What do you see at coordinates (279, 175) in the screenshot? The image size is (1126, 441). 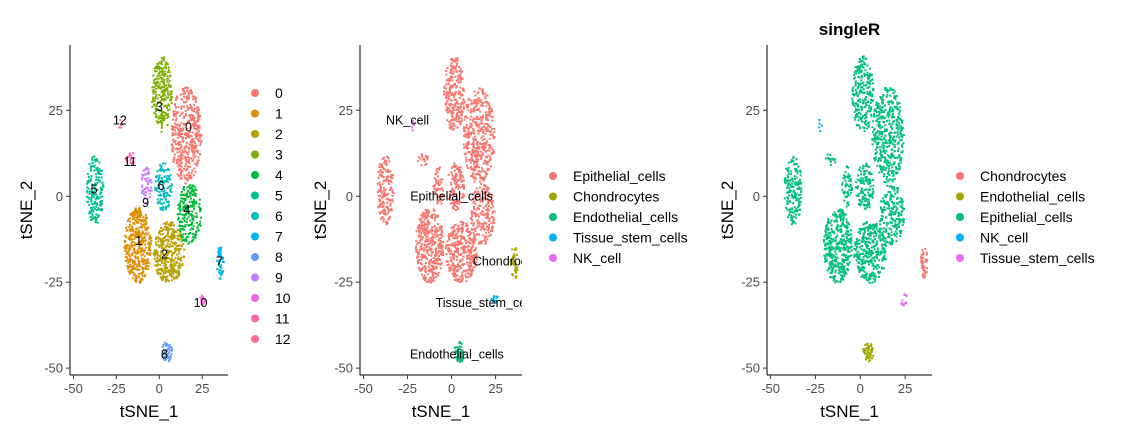 I see `legend-label: 4` at bounding box center [279, 175].